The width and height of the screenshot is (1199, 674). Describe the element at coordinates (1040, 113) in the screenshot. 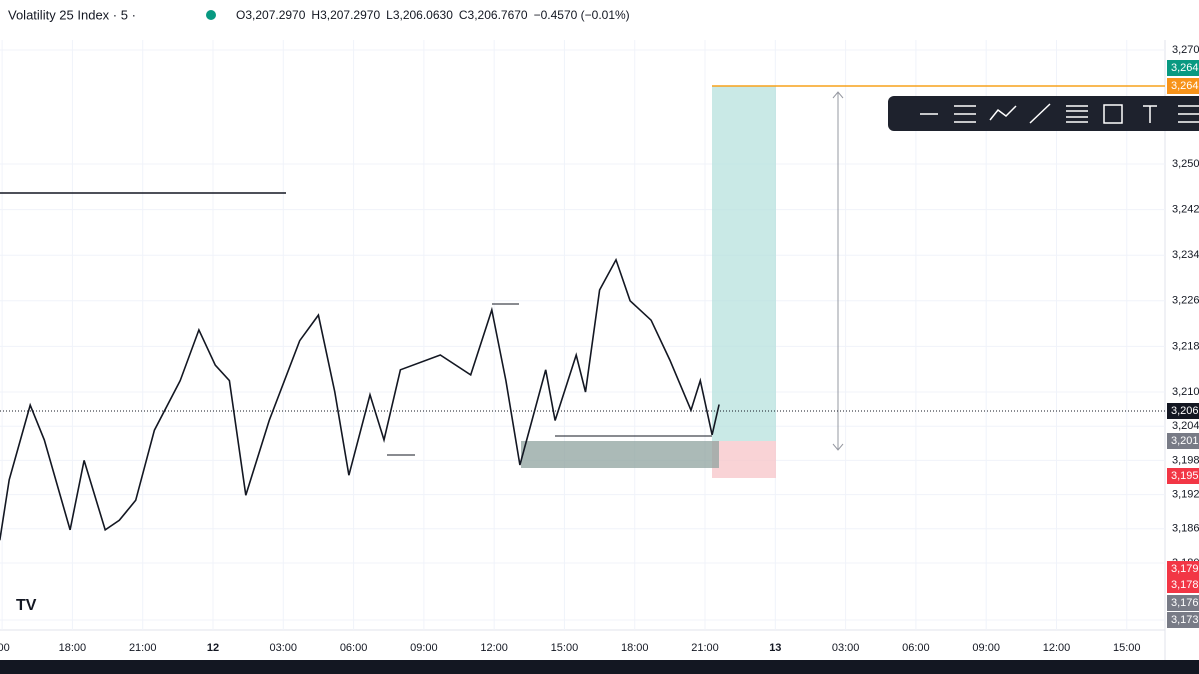

I see `tool-trend` at that location.